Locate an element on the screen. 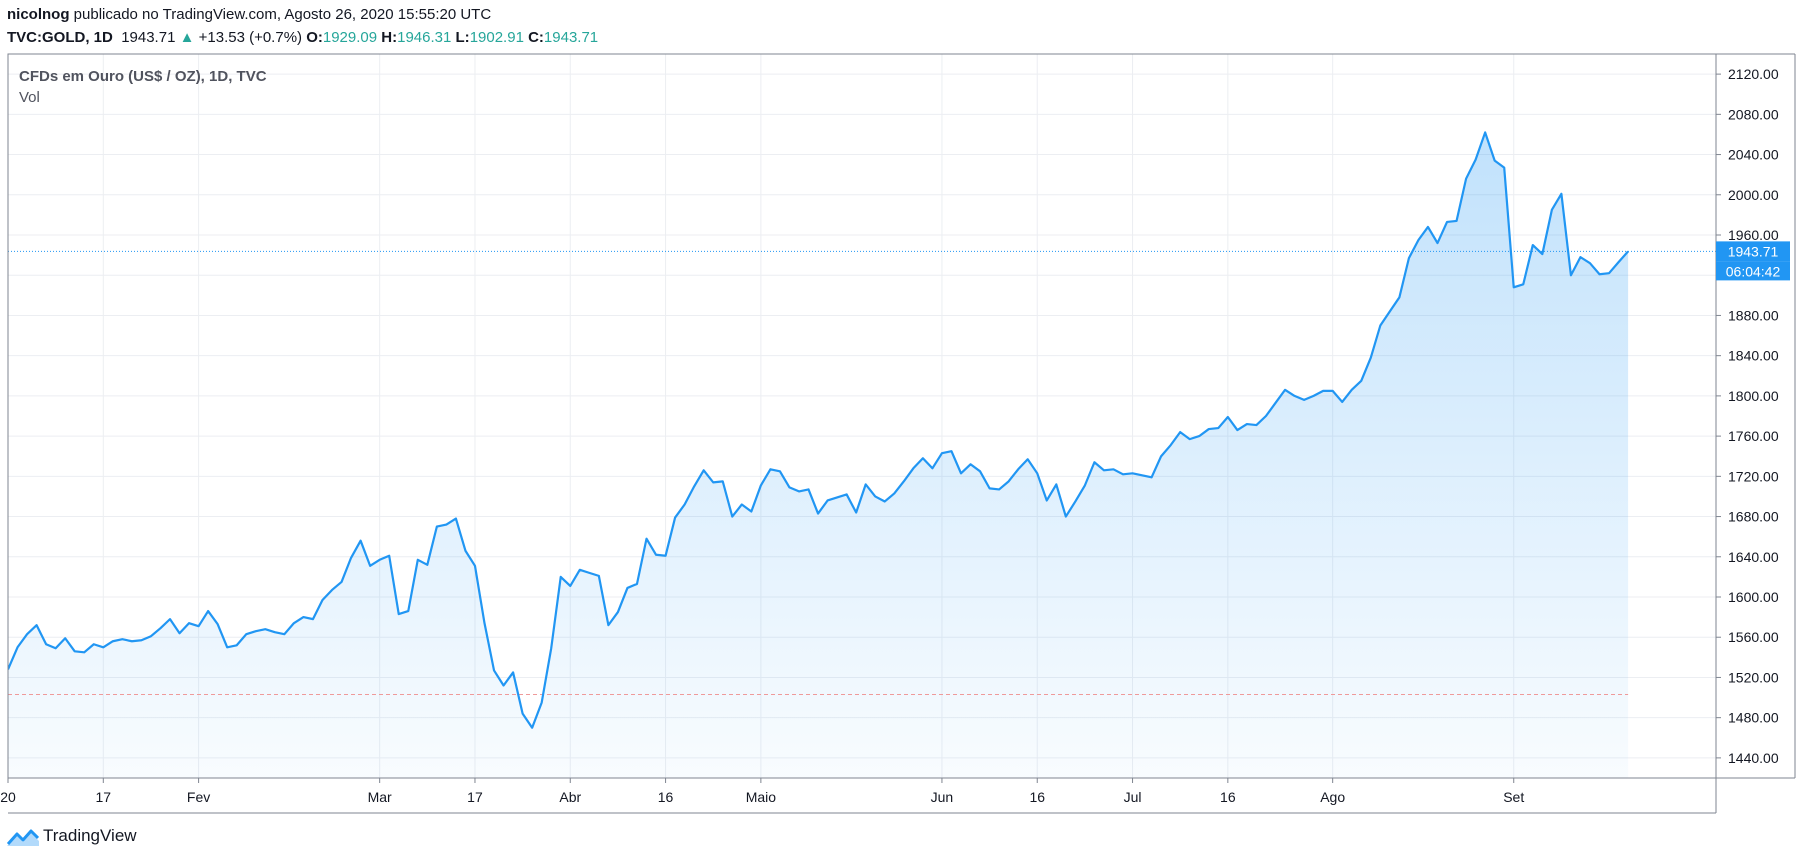 The image size is (1805, 861). y-tick-label: 1840.00 is located at coordinates (1753, 356).